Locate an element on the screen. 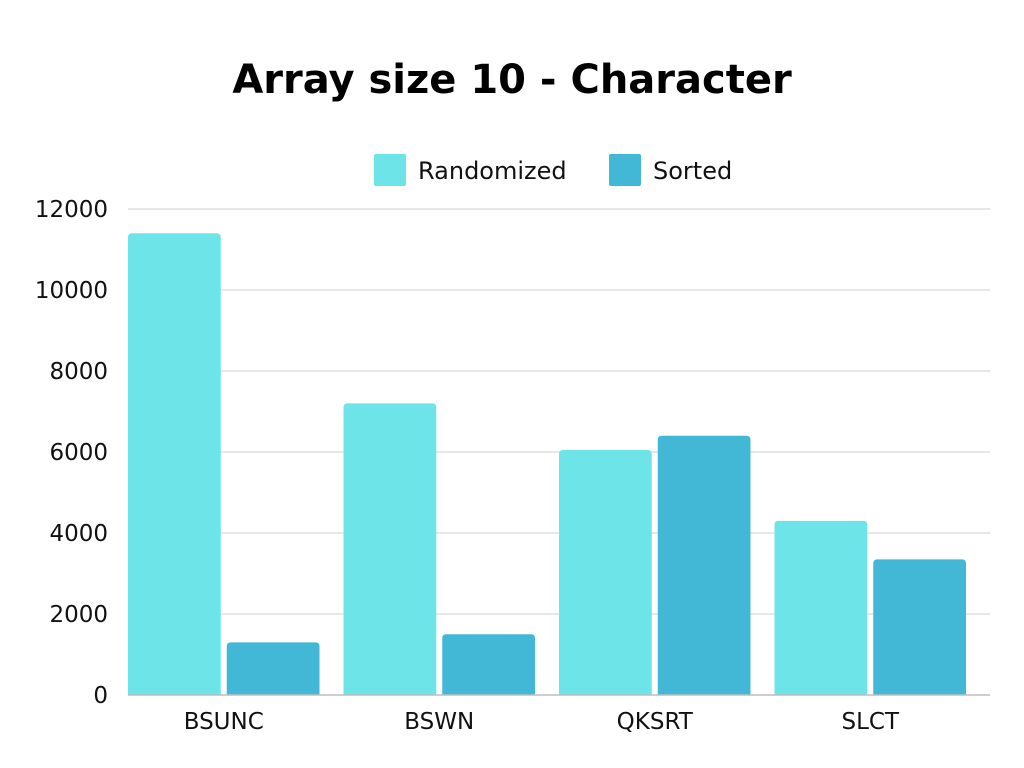 The width and height of the screenshot is (1024, 768). legend-swatch-sorted is located at coordinates (625, 170).